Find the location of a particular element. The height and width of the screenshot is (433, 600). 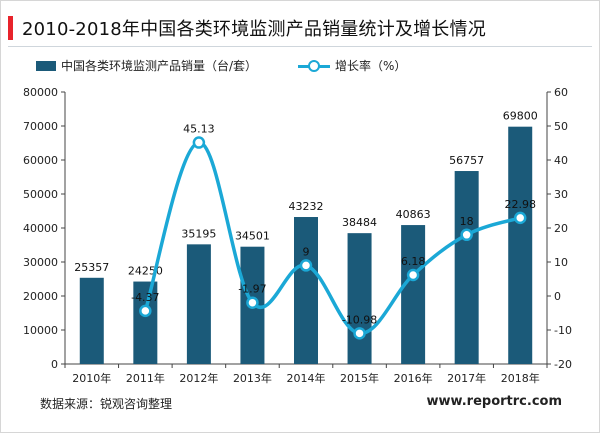

chart-legend: 中国各类环境监测产品销量（台/套） 增长率（%） is located at coordinates (300, 65).